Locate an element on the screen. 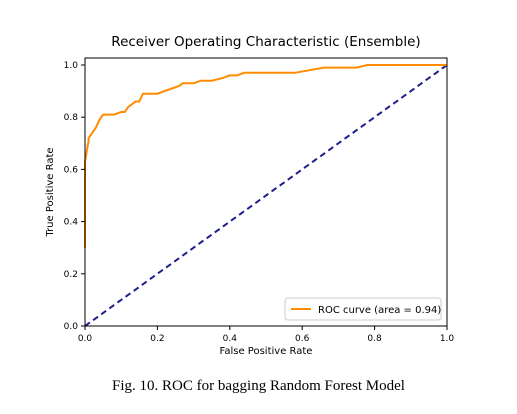 Image resolution: width=517 pixels, height=414 pixels. x-tick-label: 0.6 is located at coordinates (302, 339).